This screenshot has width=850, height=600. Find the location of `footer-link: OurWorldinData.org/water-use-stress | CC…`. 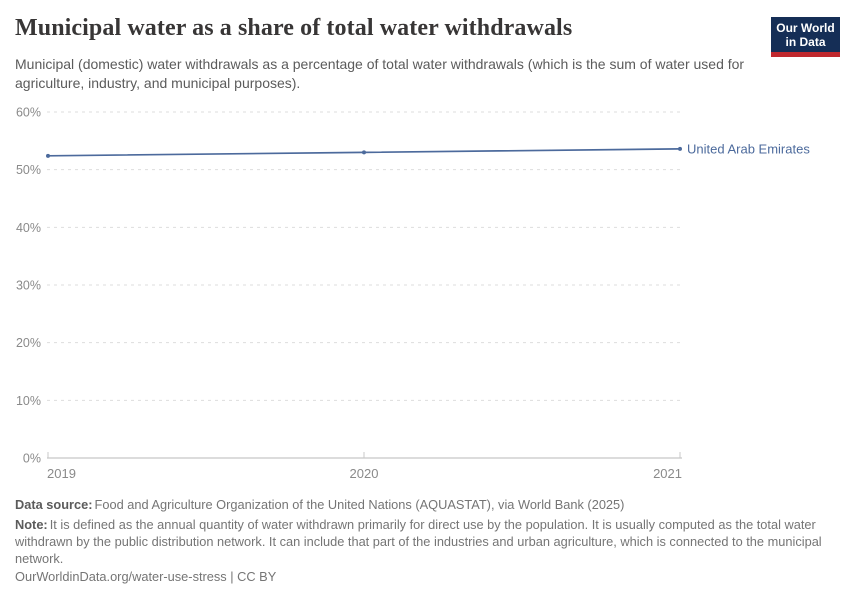

footer-link: OurWorldinData.org/water-use-stress | CC… is located at coordinates (146, 576).